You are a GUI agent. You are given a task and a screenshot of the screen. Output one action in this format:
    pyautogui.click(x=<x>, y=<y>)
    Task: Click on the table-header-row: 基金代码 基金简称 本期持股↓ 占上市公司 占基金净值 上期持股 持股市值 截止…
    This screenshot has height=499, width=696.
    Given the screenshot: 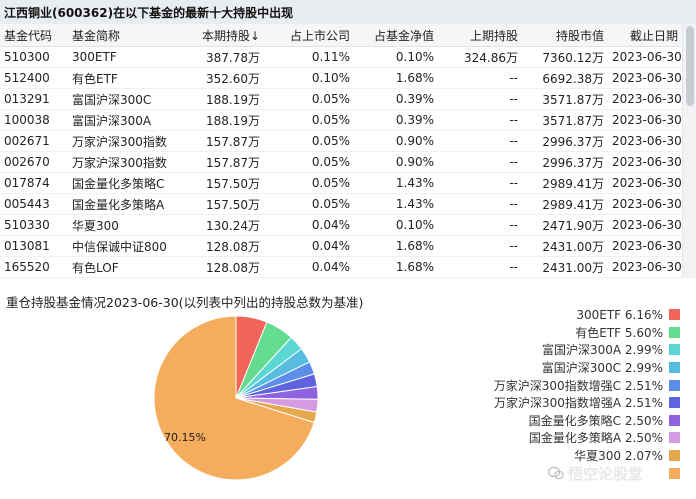 What is the action you would take?
    pyautogui.click(x=341, y=35)
    